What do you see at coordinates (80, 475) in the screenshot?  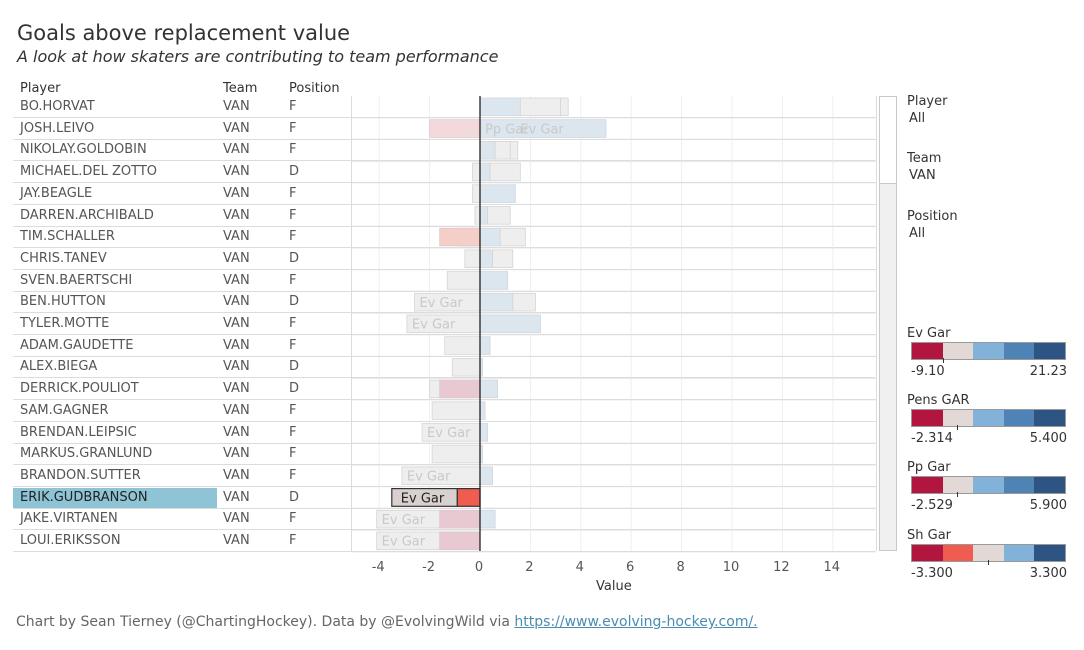 I see `player-name: BRANDON.SUTTER` at bounding box center [80, 475].